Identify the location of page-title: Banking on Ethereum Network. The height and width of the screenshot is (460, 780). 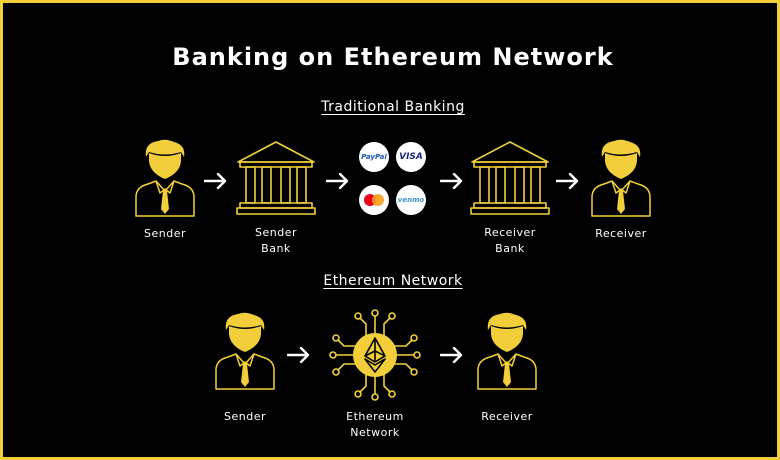
(393, 57).